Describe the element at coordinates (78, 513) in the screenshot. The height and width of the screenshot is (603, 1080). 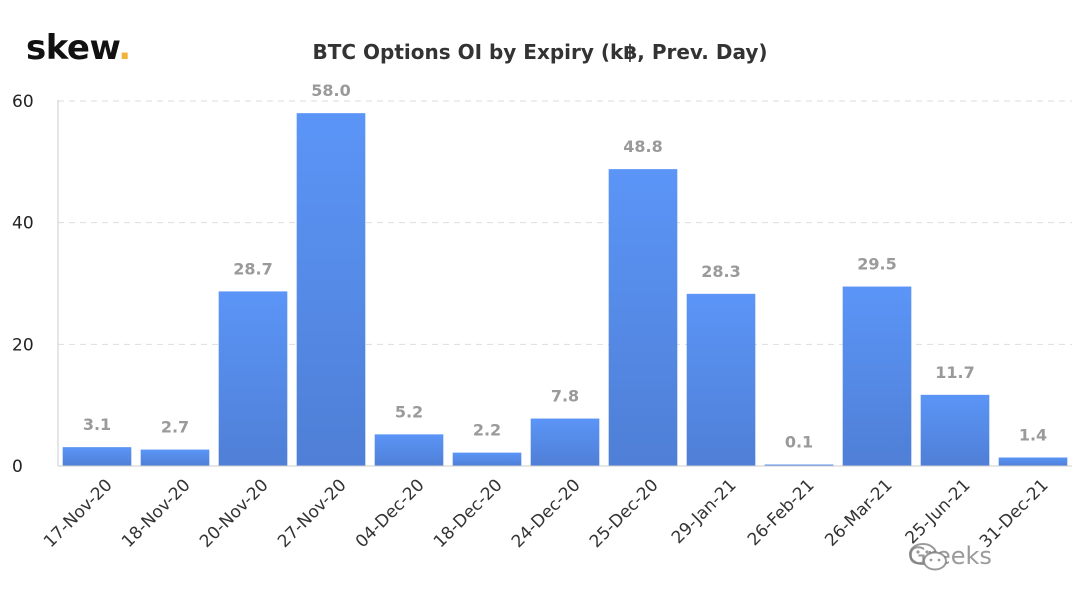
I see `x-tick-label: 17-Nov-20` at that location.